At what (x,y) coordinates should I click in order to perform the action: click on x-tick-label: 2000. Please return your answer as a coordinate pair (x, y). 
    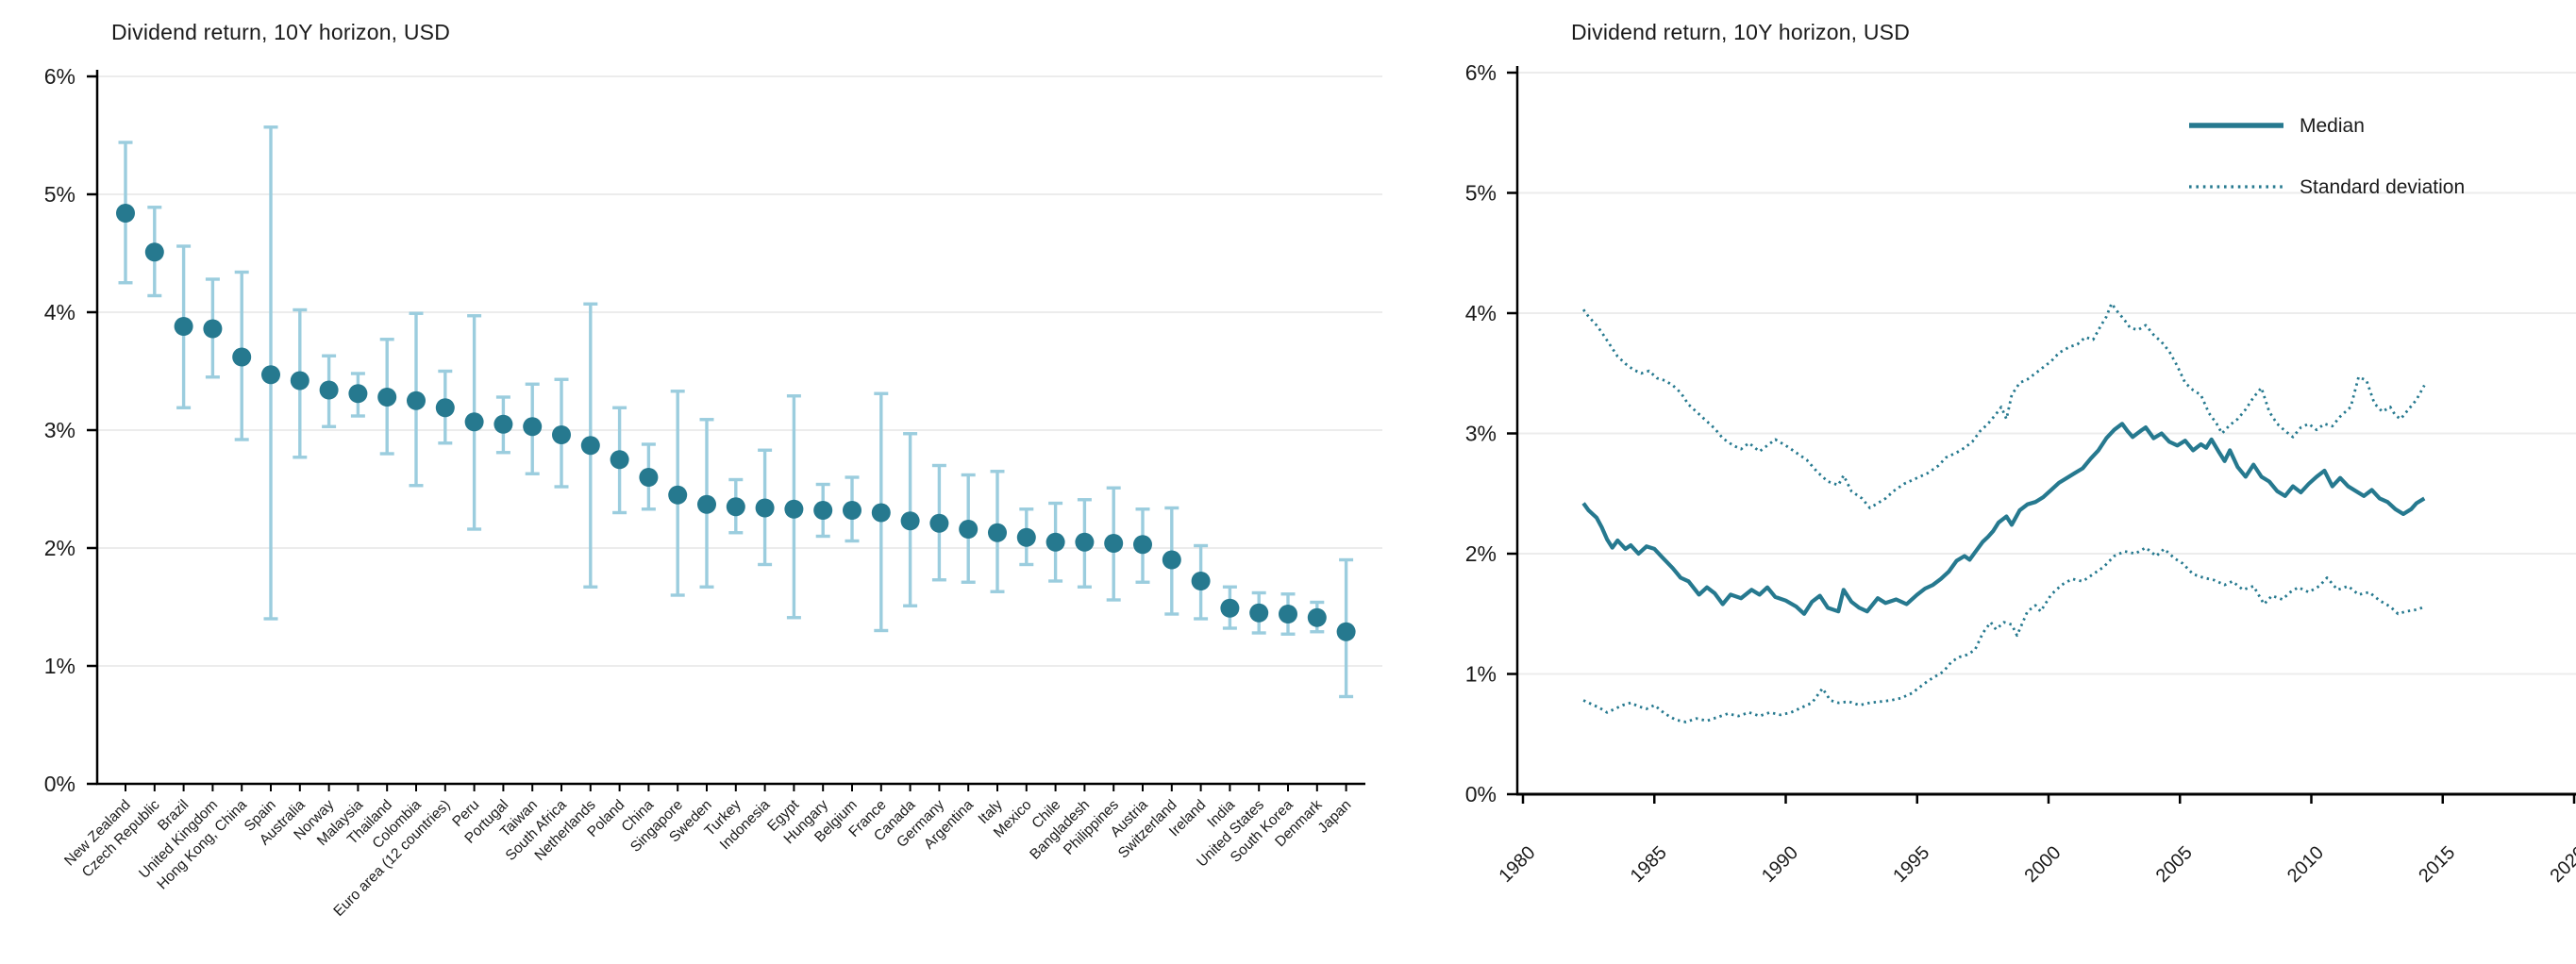
    Looking at the image, I should click on (2043, 864).